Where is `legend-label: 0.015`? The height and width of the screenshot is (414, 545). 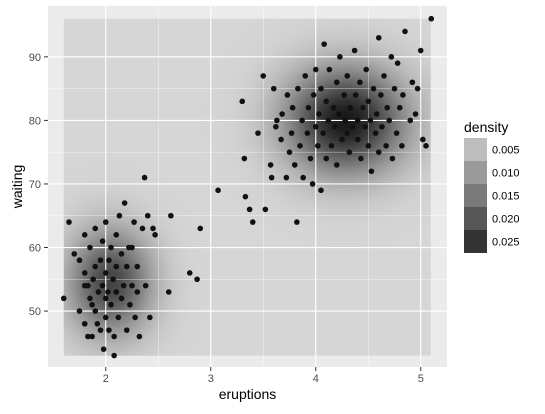 legend-label: 0.015 is located at coordinates (506, 197).